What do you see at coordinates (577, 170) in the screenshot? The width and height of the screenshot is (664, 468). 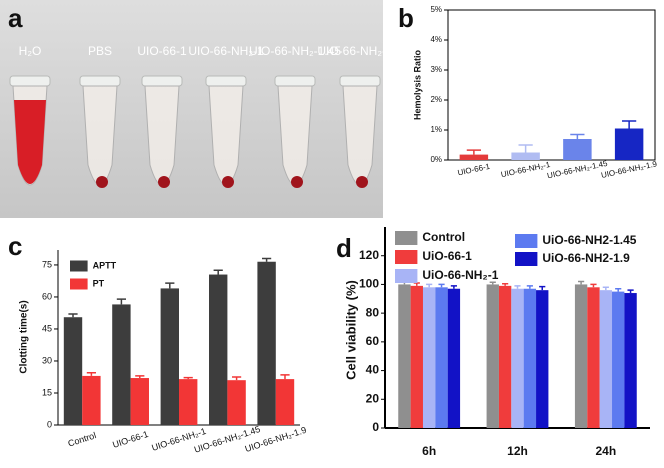 I see `x-tick-label: UIO-66-NH₂-1.45` at bounding box center [577, 170].